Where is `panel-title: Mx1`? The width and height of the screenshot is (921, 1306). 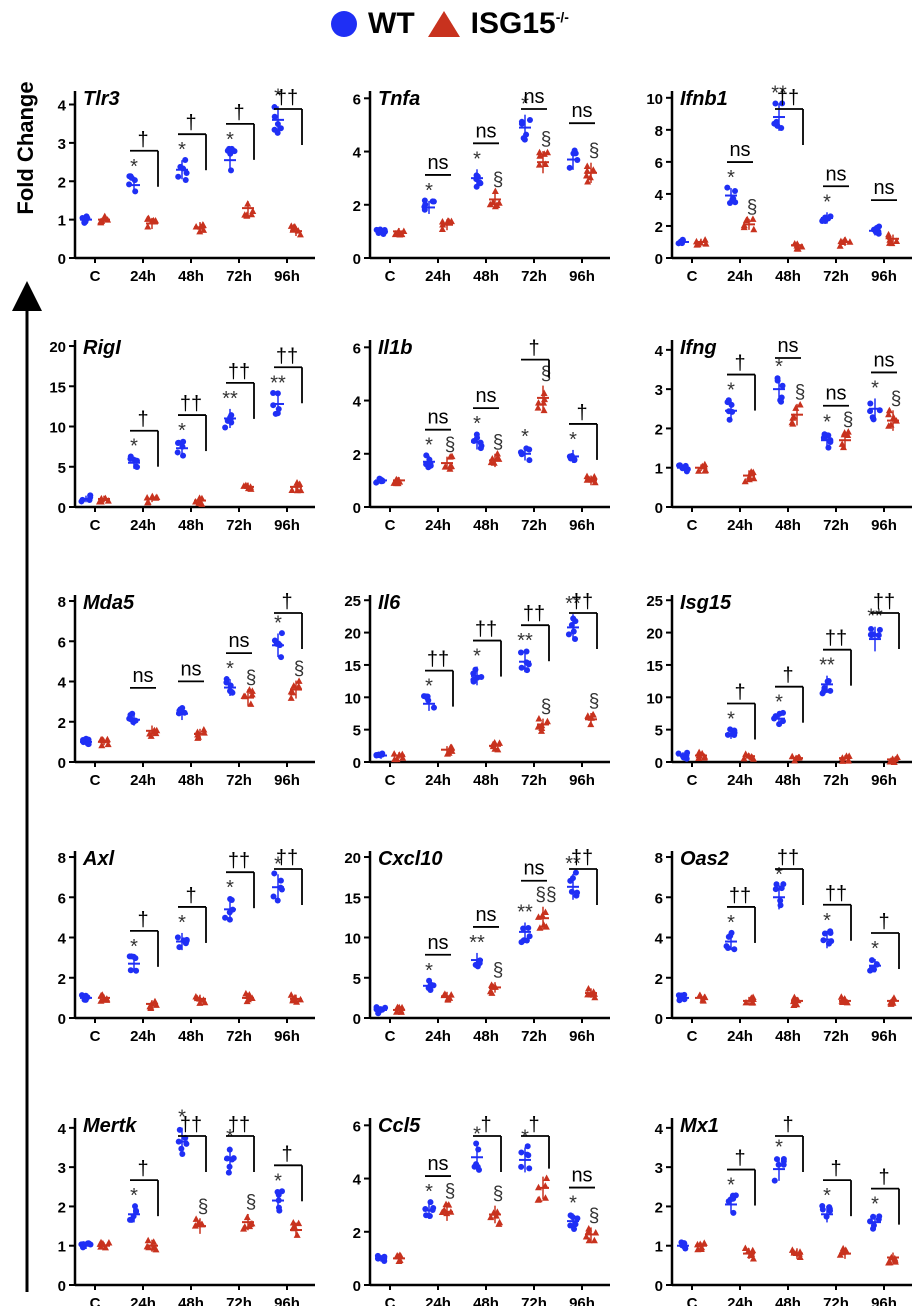 panel-title: Mx1 is located at coordinates (699, 1126).